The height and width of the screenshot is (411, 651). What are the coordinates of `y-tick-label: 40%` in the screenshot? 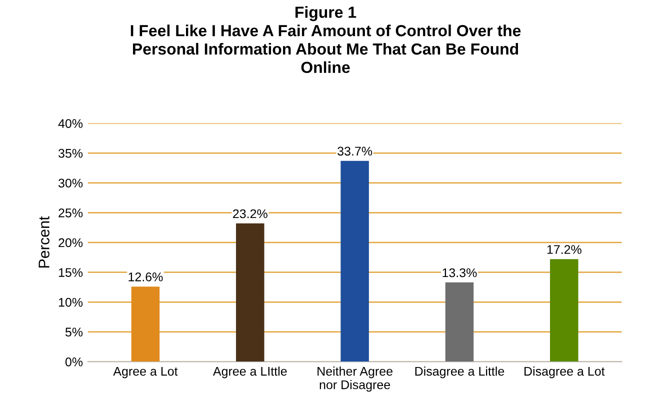 It's located at (70, 123).